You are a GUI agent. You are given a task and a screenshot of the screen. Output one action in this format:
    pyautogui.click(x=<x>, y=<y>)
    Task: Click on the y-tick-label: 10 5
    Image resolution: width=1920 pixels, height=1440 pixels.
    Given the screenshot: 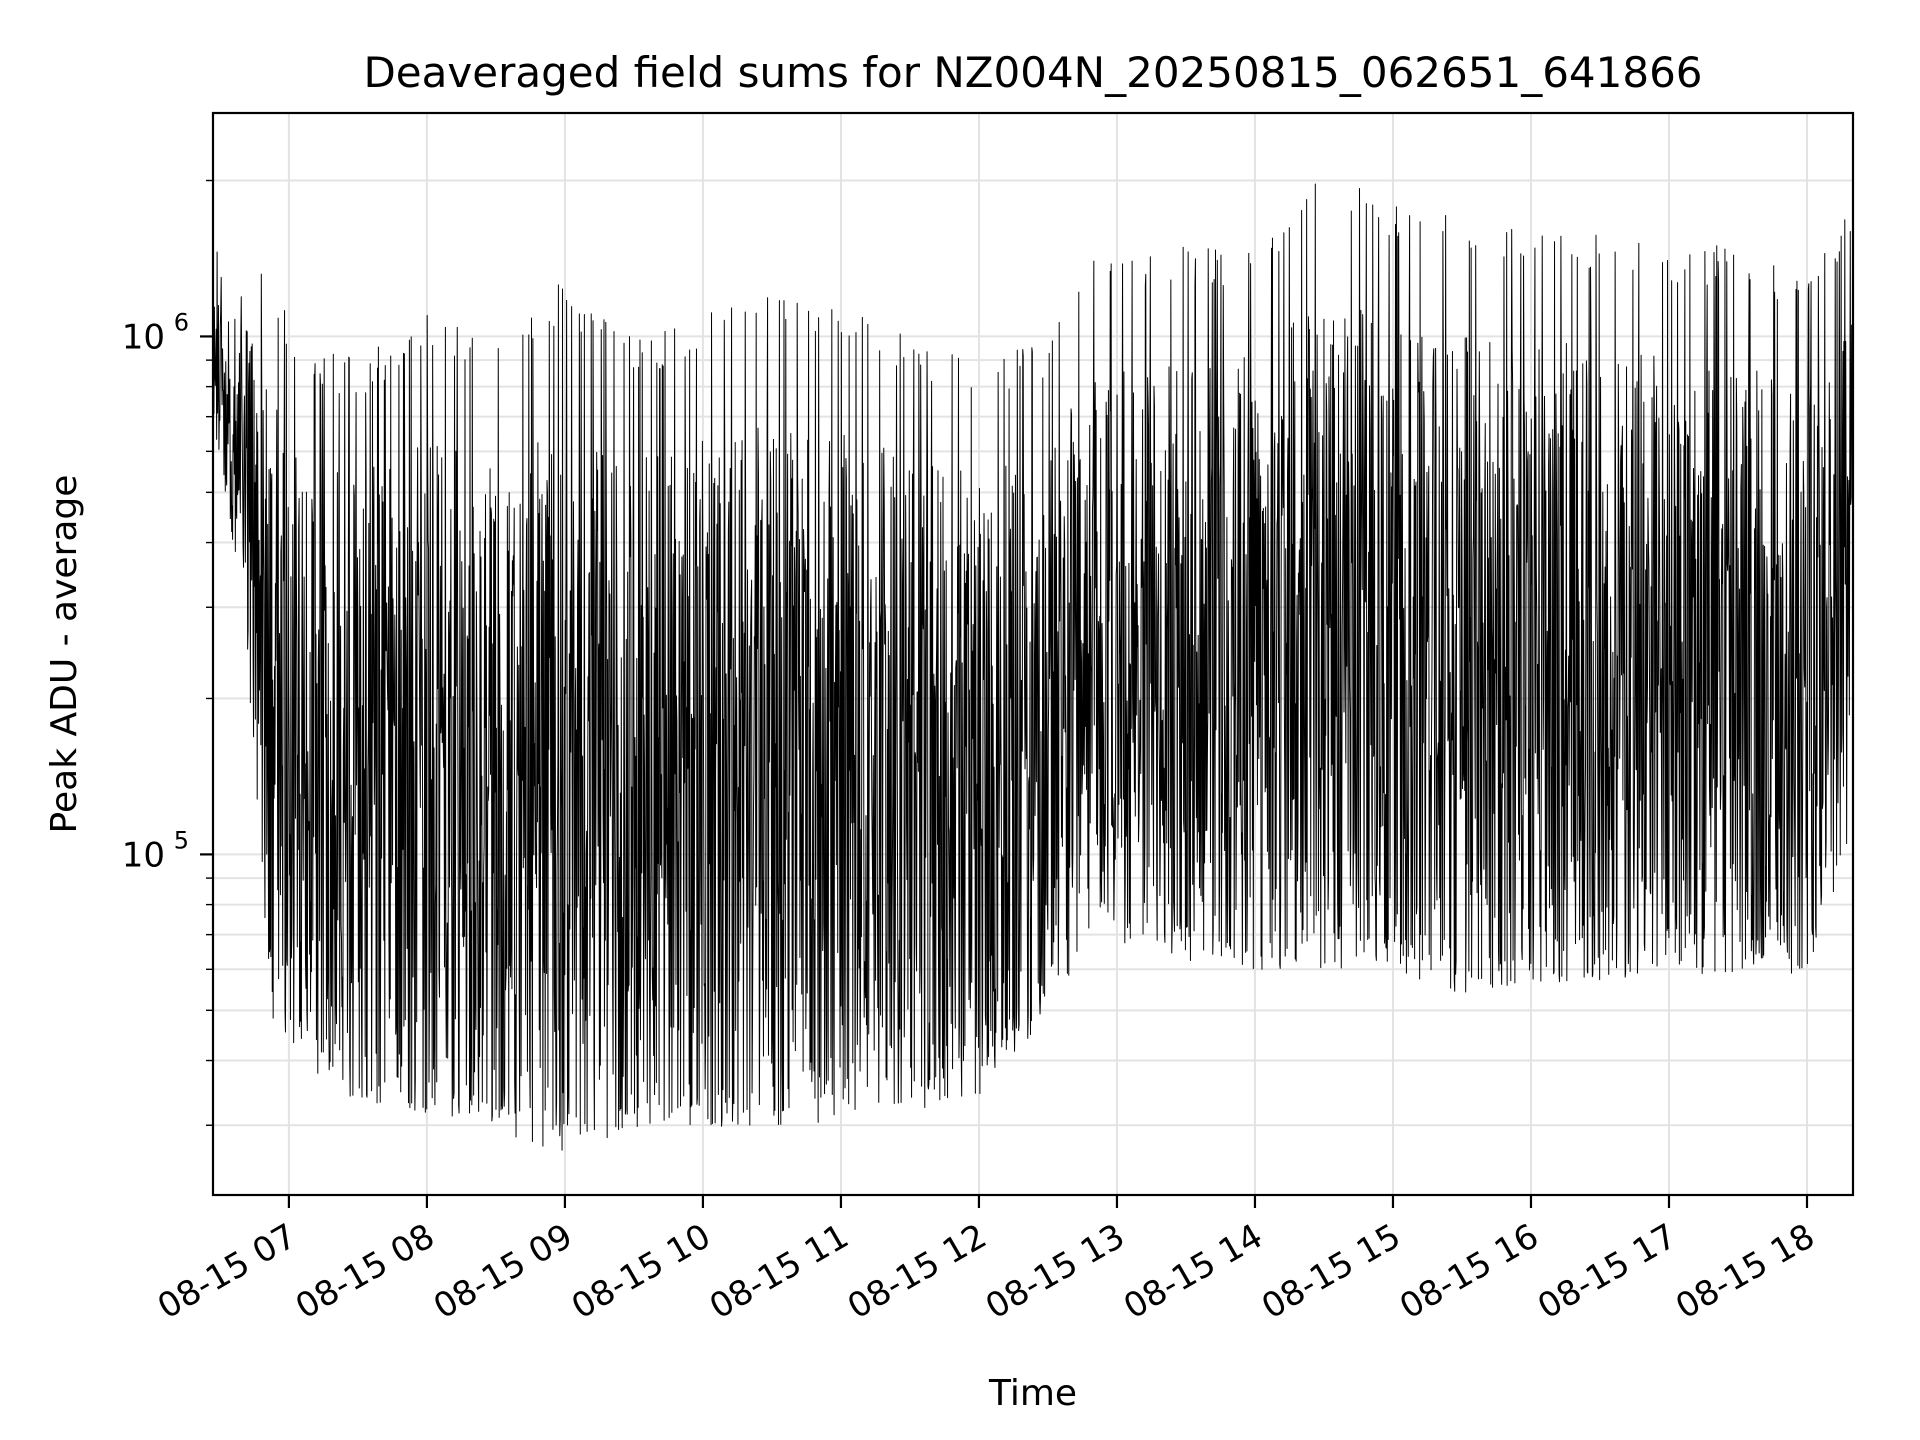 What is the action you would take?
    pyautogui.click(x=155, y=850)
    